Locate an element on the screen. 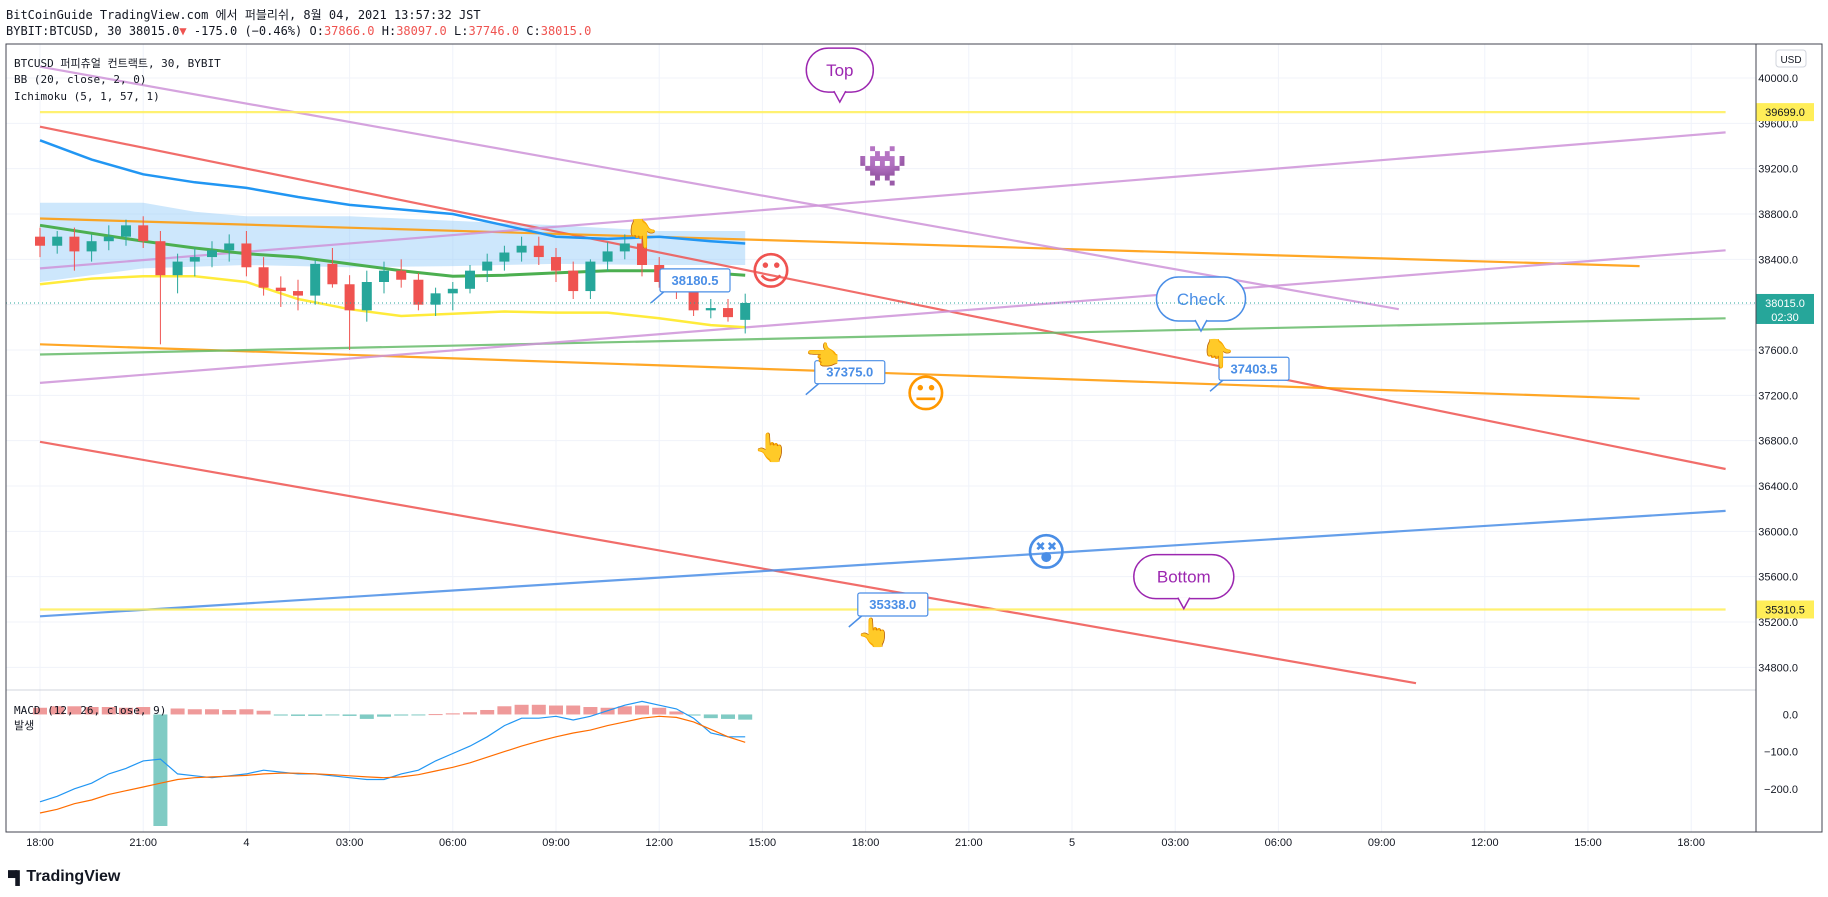  x-tick-label: 03:00 is located at coordinates (350, 843).